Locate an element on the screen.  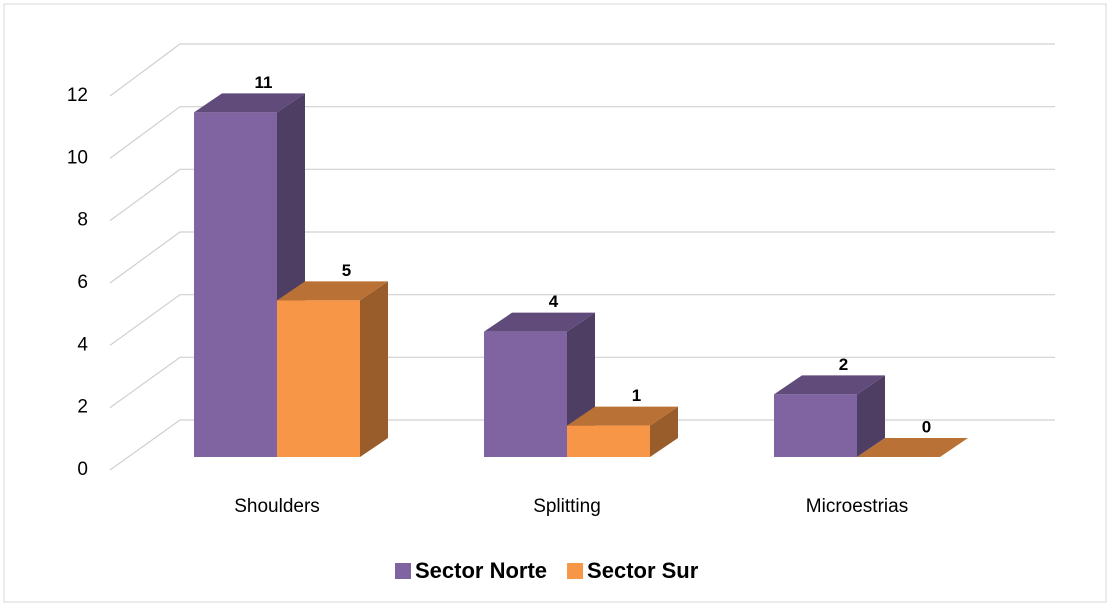
data-label: 5 is located at coordinates (346, 270).